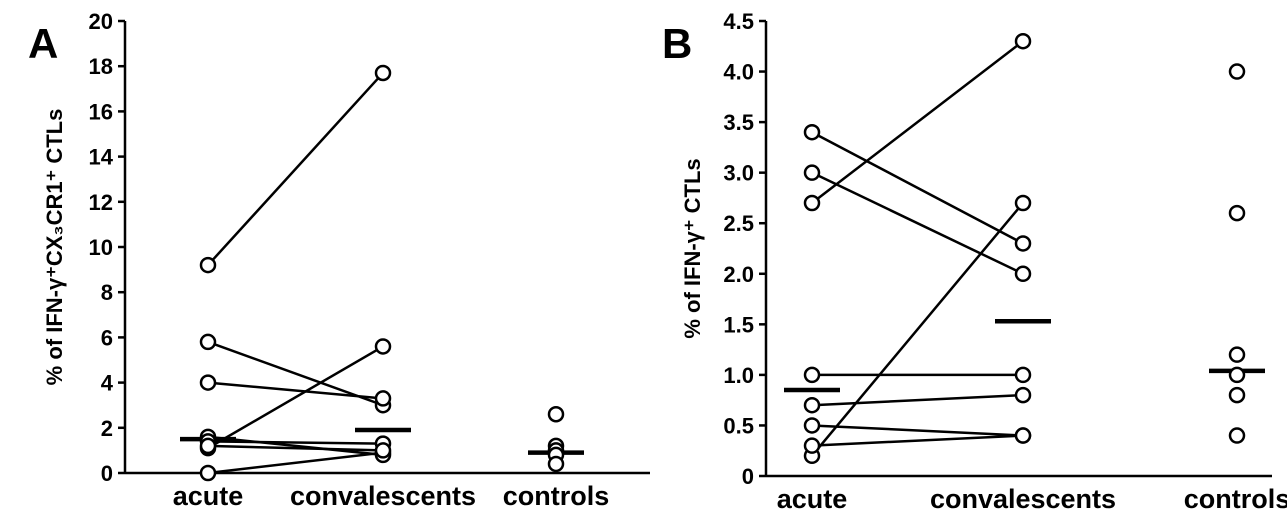 This screenshot has height=516, width=1287. I want to click on y-tick-label: 16, so click(101, 111).